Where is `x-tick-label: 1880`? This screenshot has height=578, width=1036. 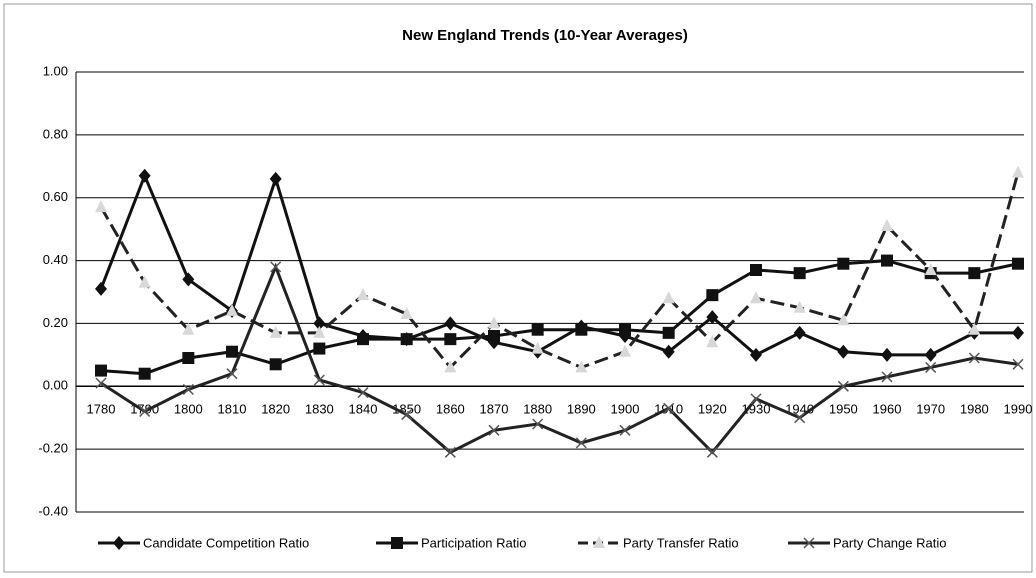
x-tick-label: 1880 is located at coordinates (537, 409).